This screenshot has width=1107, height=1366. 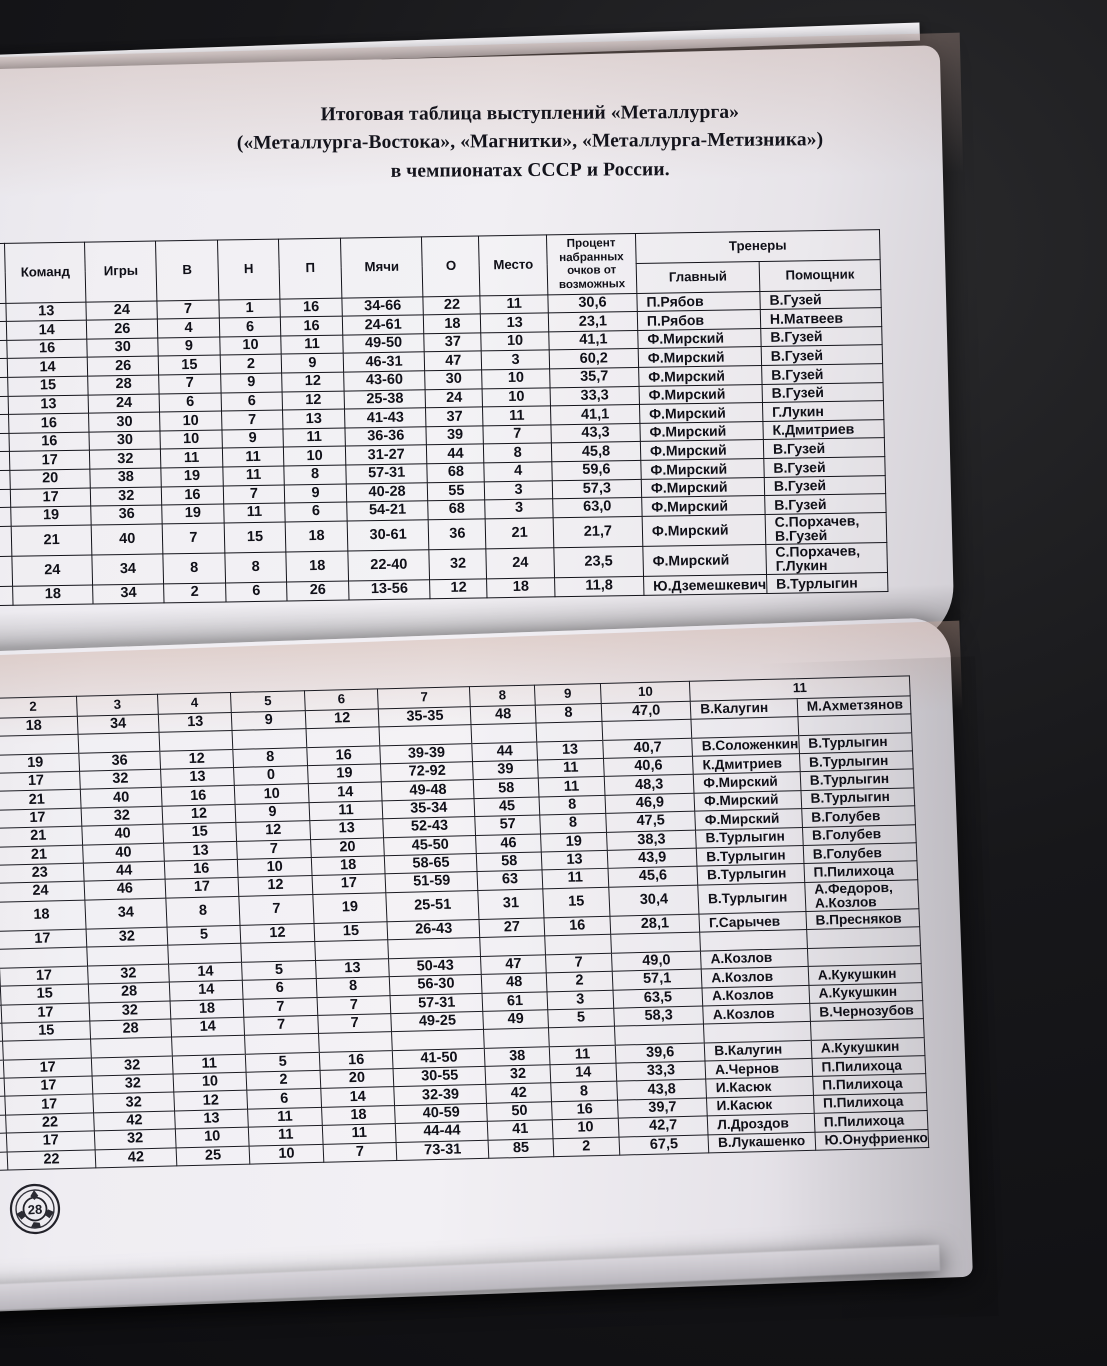 What do you see at coordinates (124, 871) in the screenshot?
I see `cell-games: 44` at bounding box center [124, 871].